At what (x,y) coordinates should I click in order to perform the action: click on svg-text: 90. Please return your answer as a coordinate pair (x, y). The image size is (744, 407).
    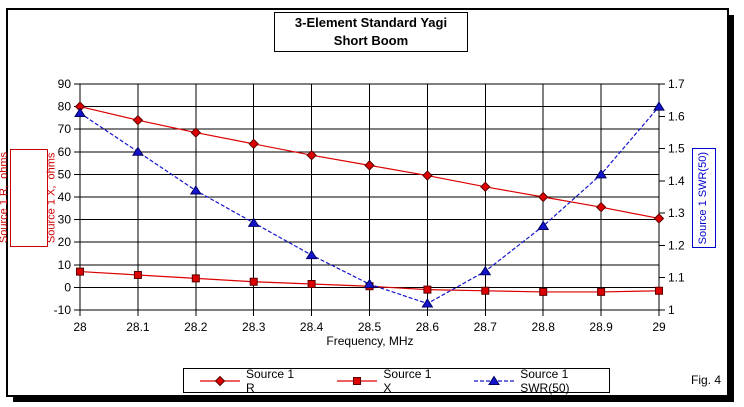
    Looking at the image, I should click on (65, 84).